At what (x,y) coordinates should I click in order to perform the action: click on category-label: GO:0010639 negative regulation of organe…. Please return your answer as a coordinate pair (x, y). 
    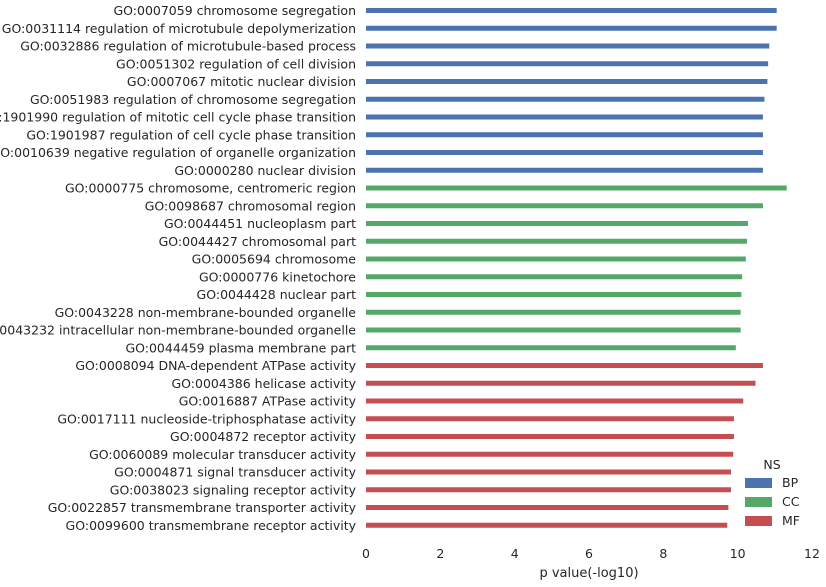
    Looking at the image, I should click on (178, 152).